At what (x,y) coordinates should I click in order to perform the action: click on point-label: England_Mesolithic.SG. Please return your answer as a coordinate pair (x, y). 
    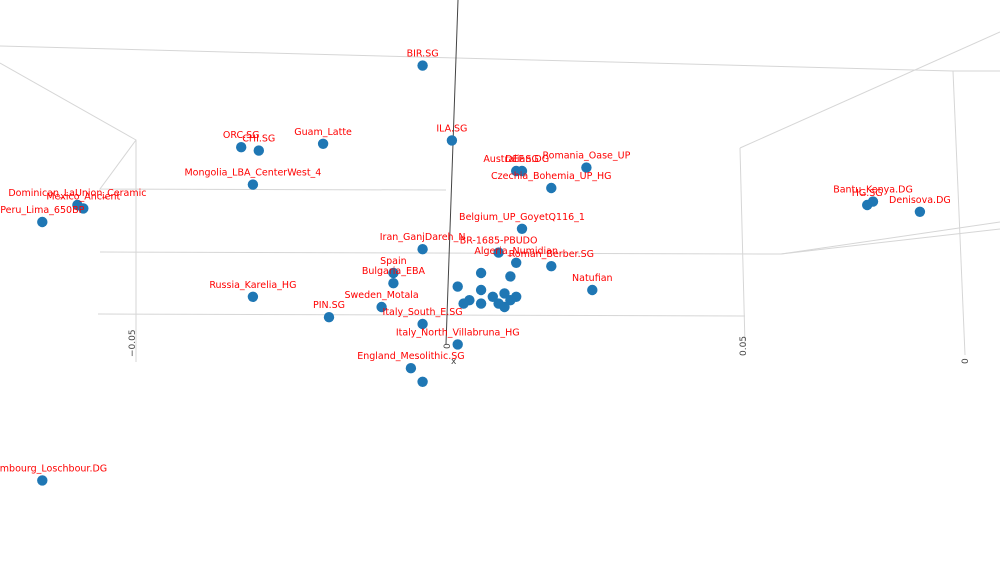
    Looking at the image, I should click on (410, 356).